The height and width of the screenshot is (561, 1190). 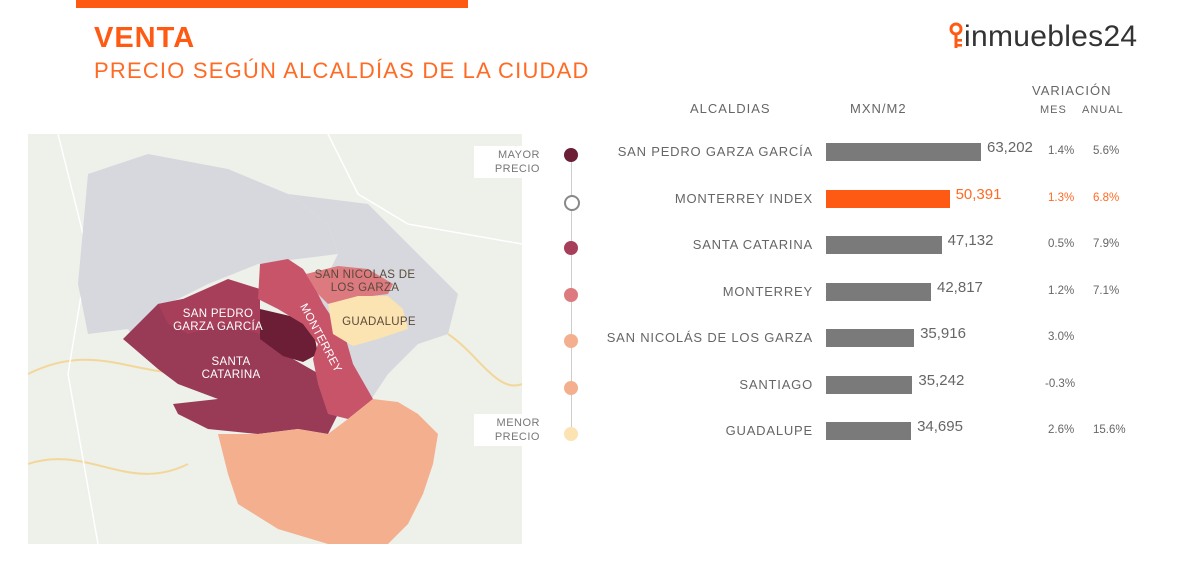 I want to click on region-santa-catarina, so click(x=230, y=364).